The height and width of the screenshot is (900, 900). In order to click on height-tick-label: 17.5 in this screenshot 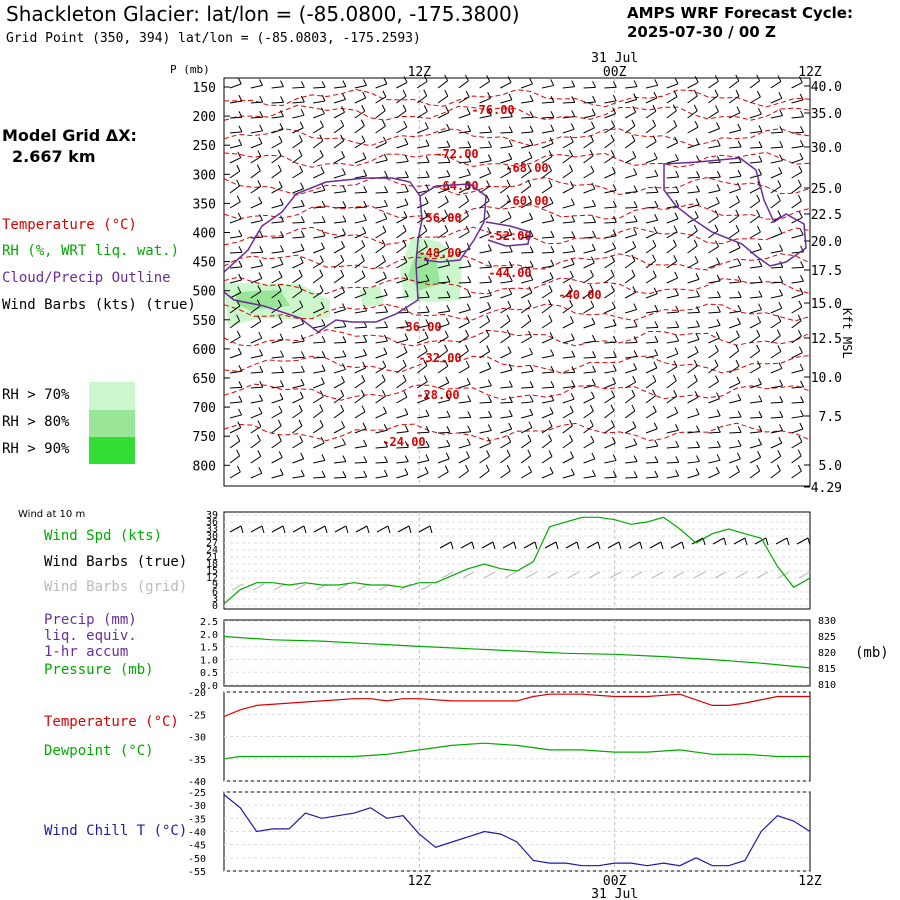, I will do `click(826, 271)`.